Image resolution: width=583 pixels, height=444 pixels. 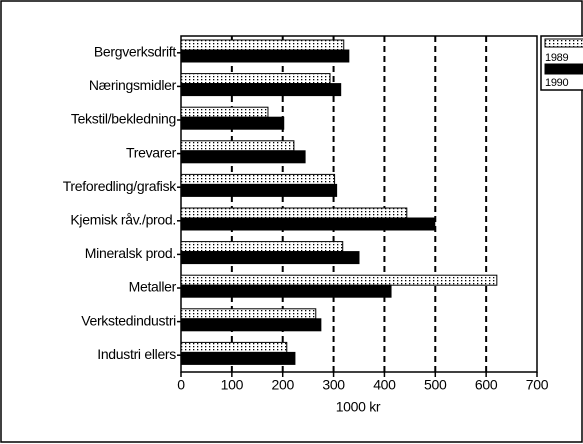 I want to click on y-tick-label: Treforedling/grafisk, so click(x=120, y=186).